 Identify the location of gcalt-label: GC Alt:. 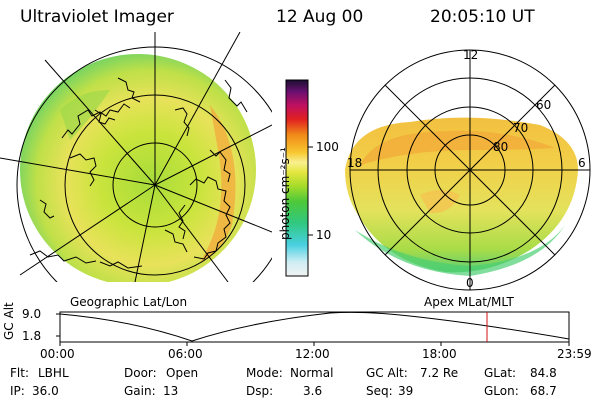
(387, 373).